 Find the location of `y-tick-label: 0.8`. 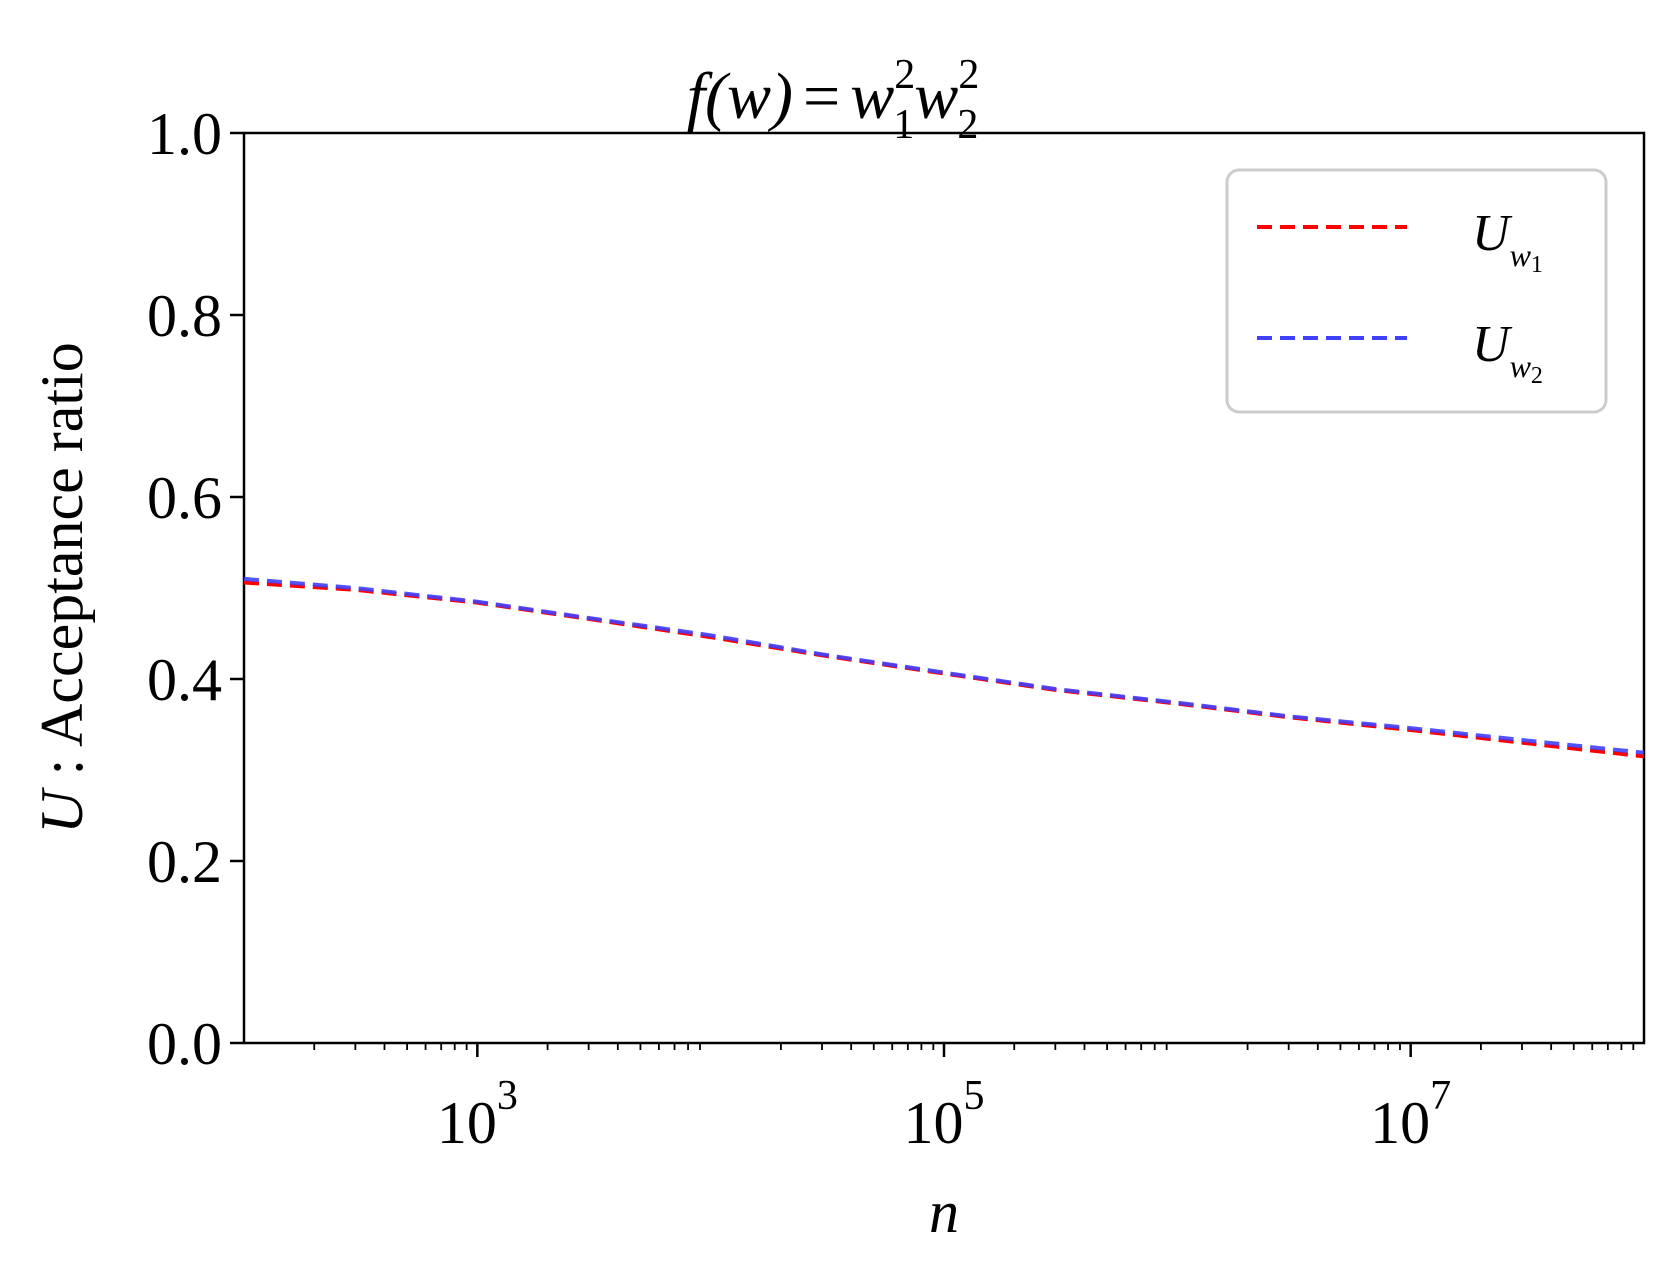

y-tick-label: 0.8 is located at coordinates (184, 316).